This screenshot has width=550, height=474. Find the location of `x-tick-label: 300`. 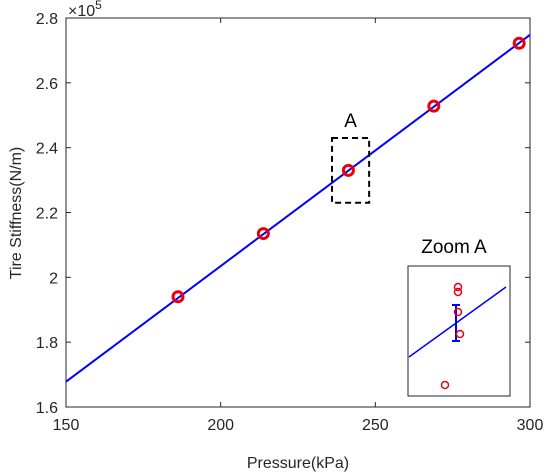

x-tick-label: 300 is located at coordinates (530, 425).